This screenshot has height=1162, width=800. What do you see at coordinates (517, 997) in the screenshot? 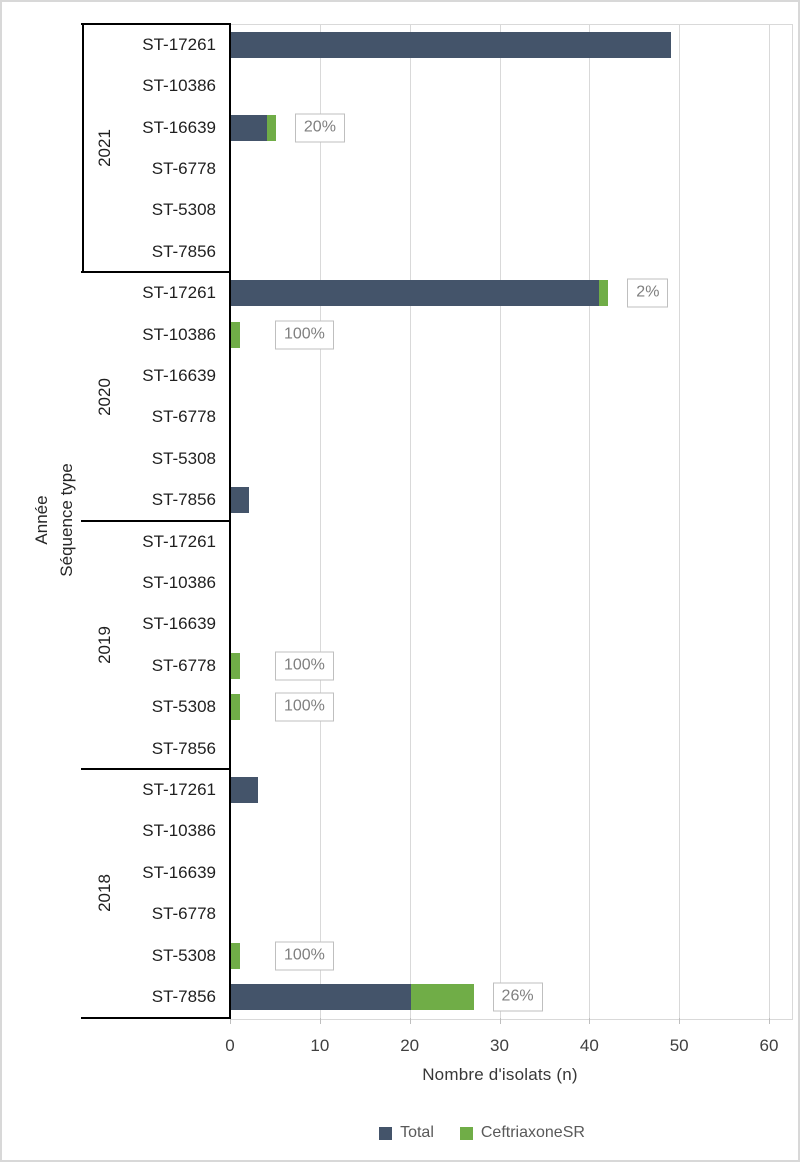
I see `percentage-data-label: 26%` at bounding box center [517, 997].